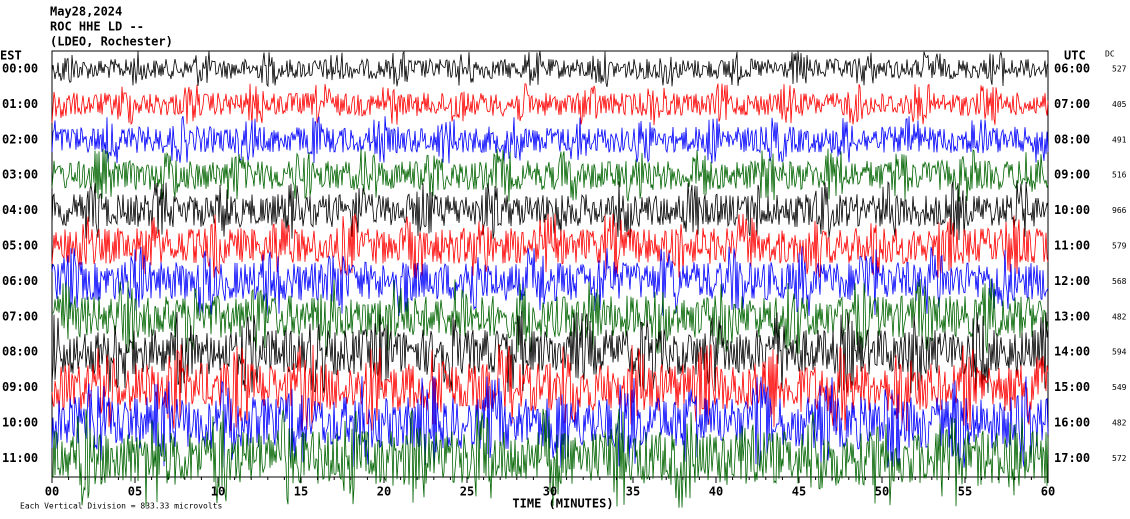  What do you see at coordinates (301, 492) in the screenshot?
I see `x-tick-label: 15` at bounding box center [301, 492].